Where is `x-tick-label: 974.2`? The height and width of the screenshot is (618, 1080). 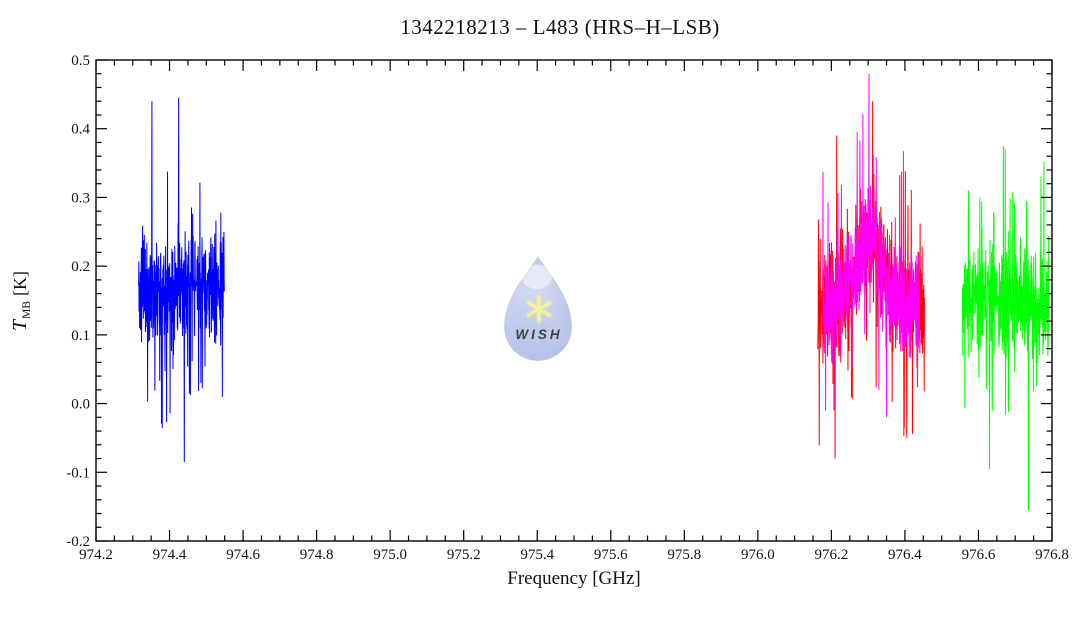 x-tick-label: 974.2 is located at coordinates (96, 555).